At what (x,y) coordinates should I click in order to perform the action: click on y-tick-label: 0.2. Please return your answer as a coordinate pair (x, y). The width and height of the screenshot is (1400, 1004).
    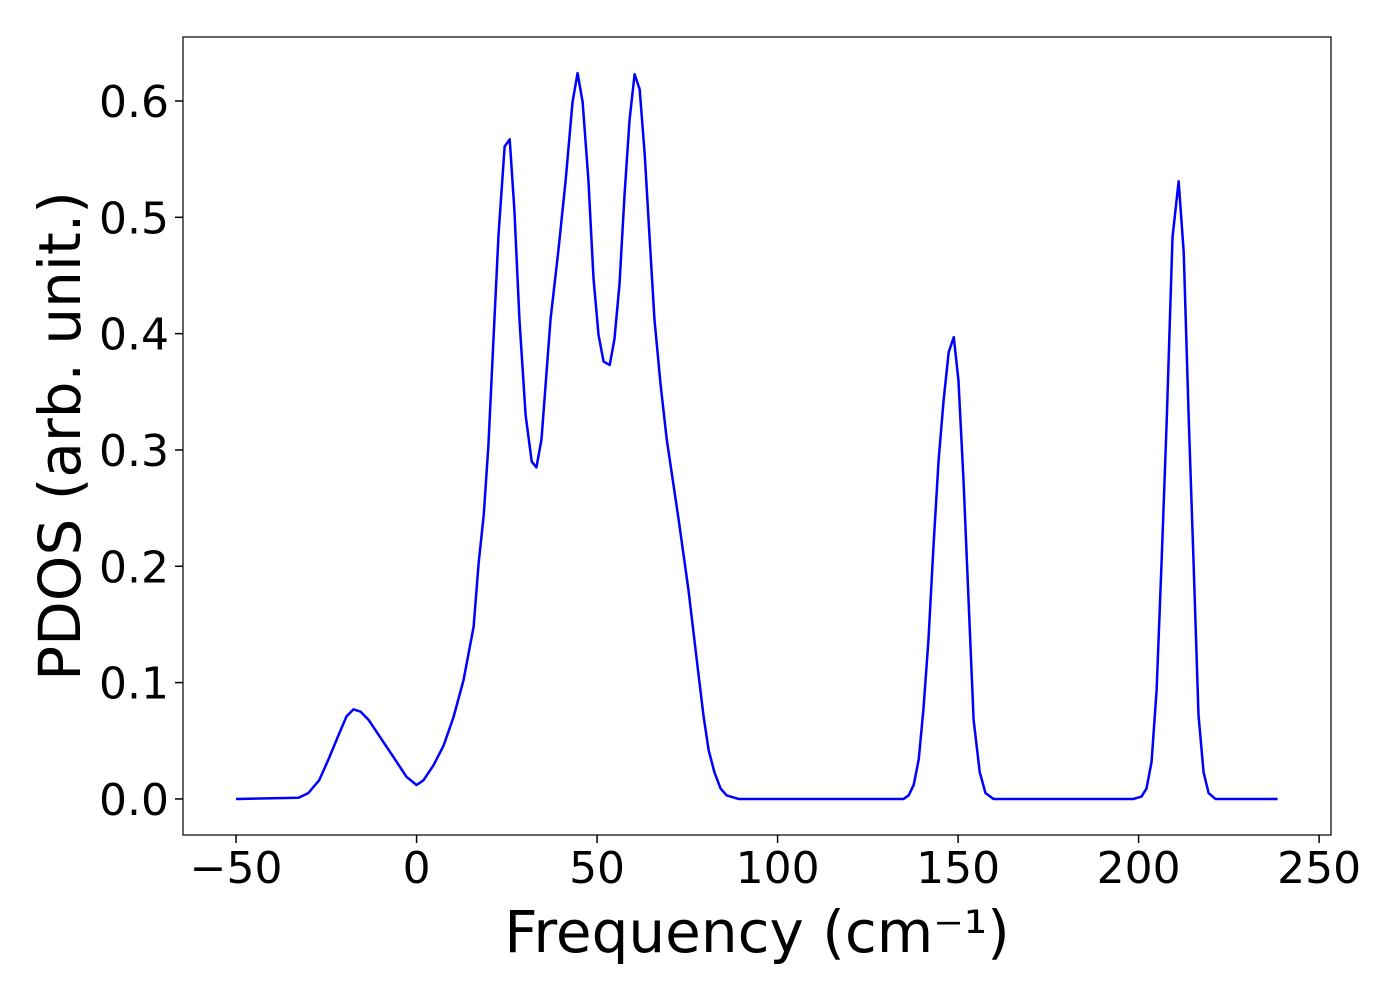
    Looking at the image, I should click on (134, 567).